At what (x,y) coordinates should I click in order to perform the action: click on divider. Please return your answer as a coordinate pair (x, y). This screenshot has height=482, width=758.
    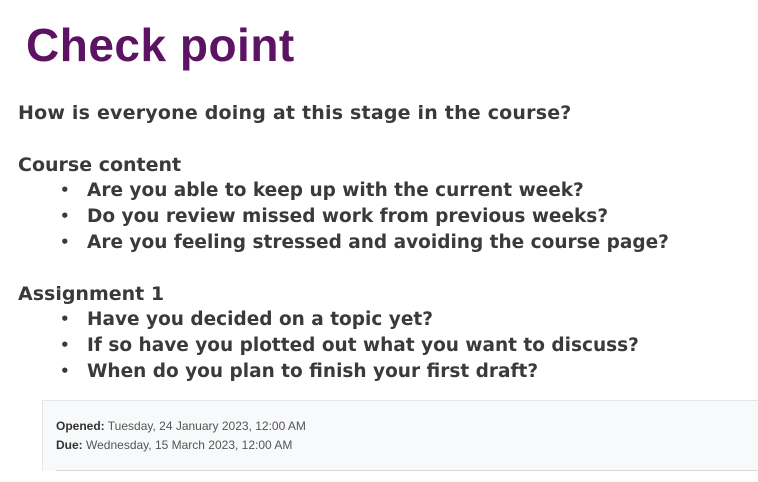
    Looking at the image, I should click on (407, 470).